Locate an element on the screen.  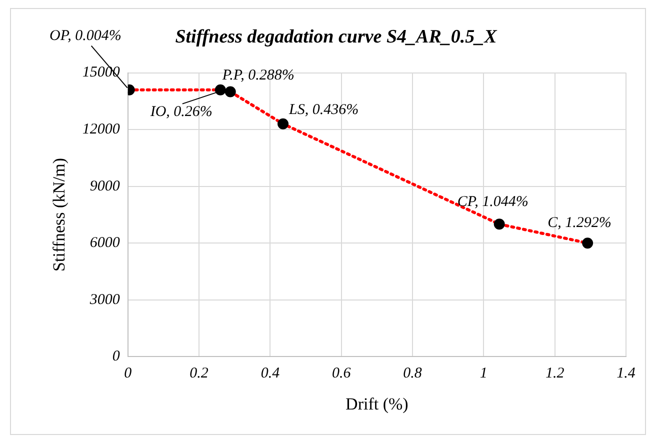
y-tick-label: 6000 is located at coordinates (105, 243).